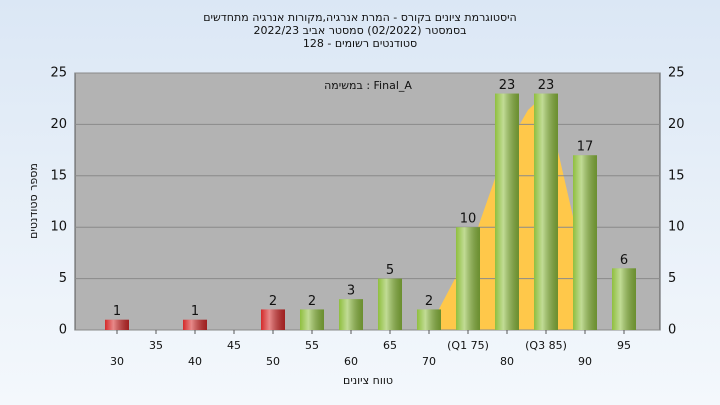 This screenshot has height=405, width=720. What do you see at coordinates (351, 291) in the screenshot?
I see `data-label: 3` at bounding box center [351, 291].